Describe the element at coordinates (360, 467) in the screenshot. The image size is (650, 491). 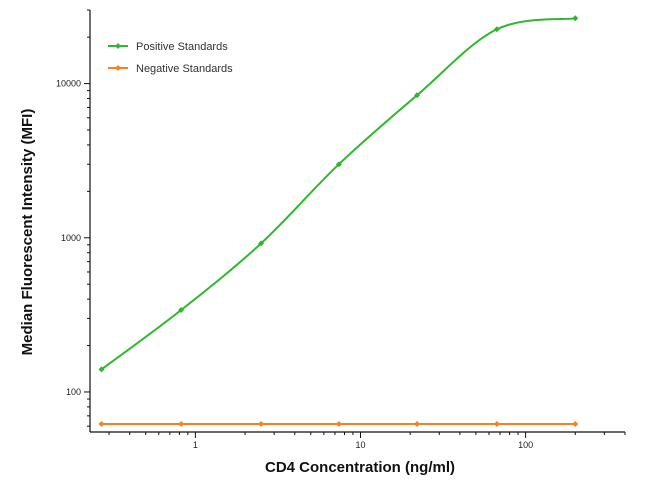
I see `x-axis-title: CD4 Concentration (ng/ml)` at that location.